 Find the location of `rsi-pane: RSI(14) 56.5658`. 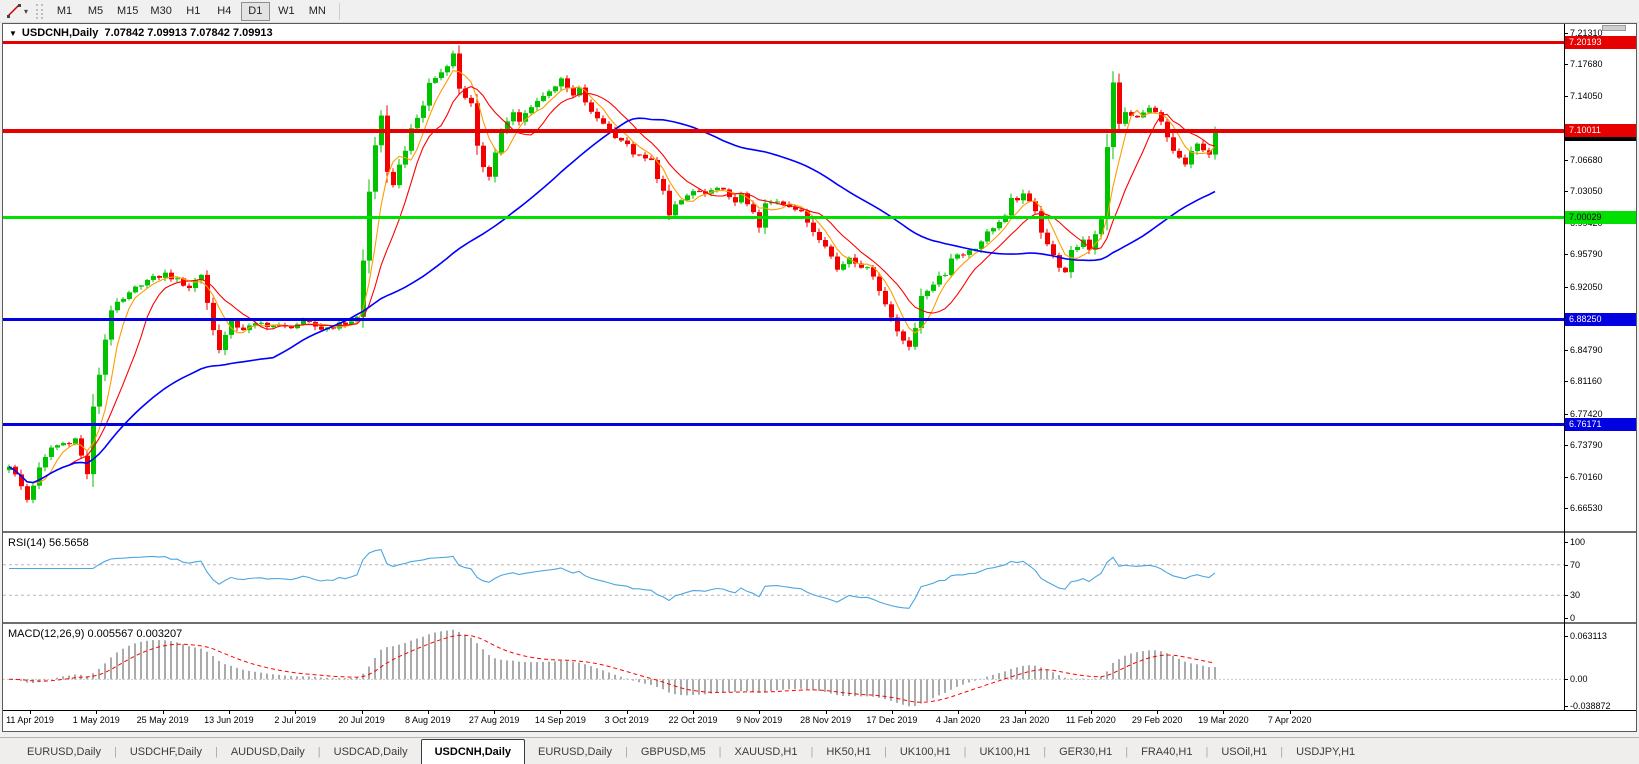

rsi-pane: RSI(14) 56.5658 is located at coordinates (819, 578).